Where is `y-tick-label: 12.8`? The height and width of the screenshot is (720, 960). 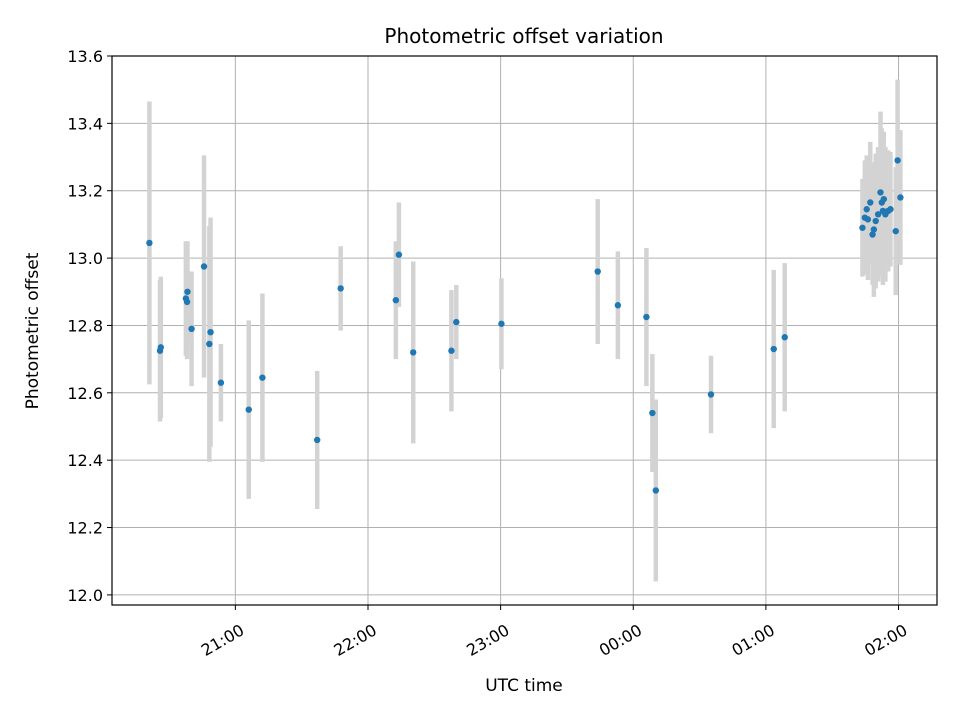 y-tick-label: 12.8 is located at coordinates (85, 325).